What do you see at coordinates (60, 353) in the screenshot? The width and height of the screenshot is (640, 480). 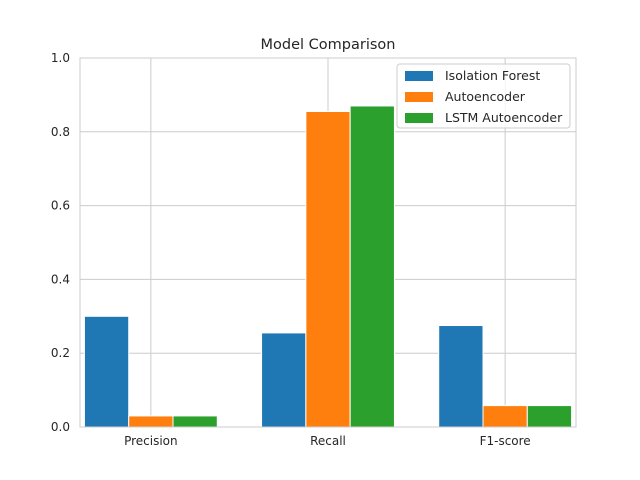 I see `y-tick-label: 0.2` at bounding box center [60, 353].